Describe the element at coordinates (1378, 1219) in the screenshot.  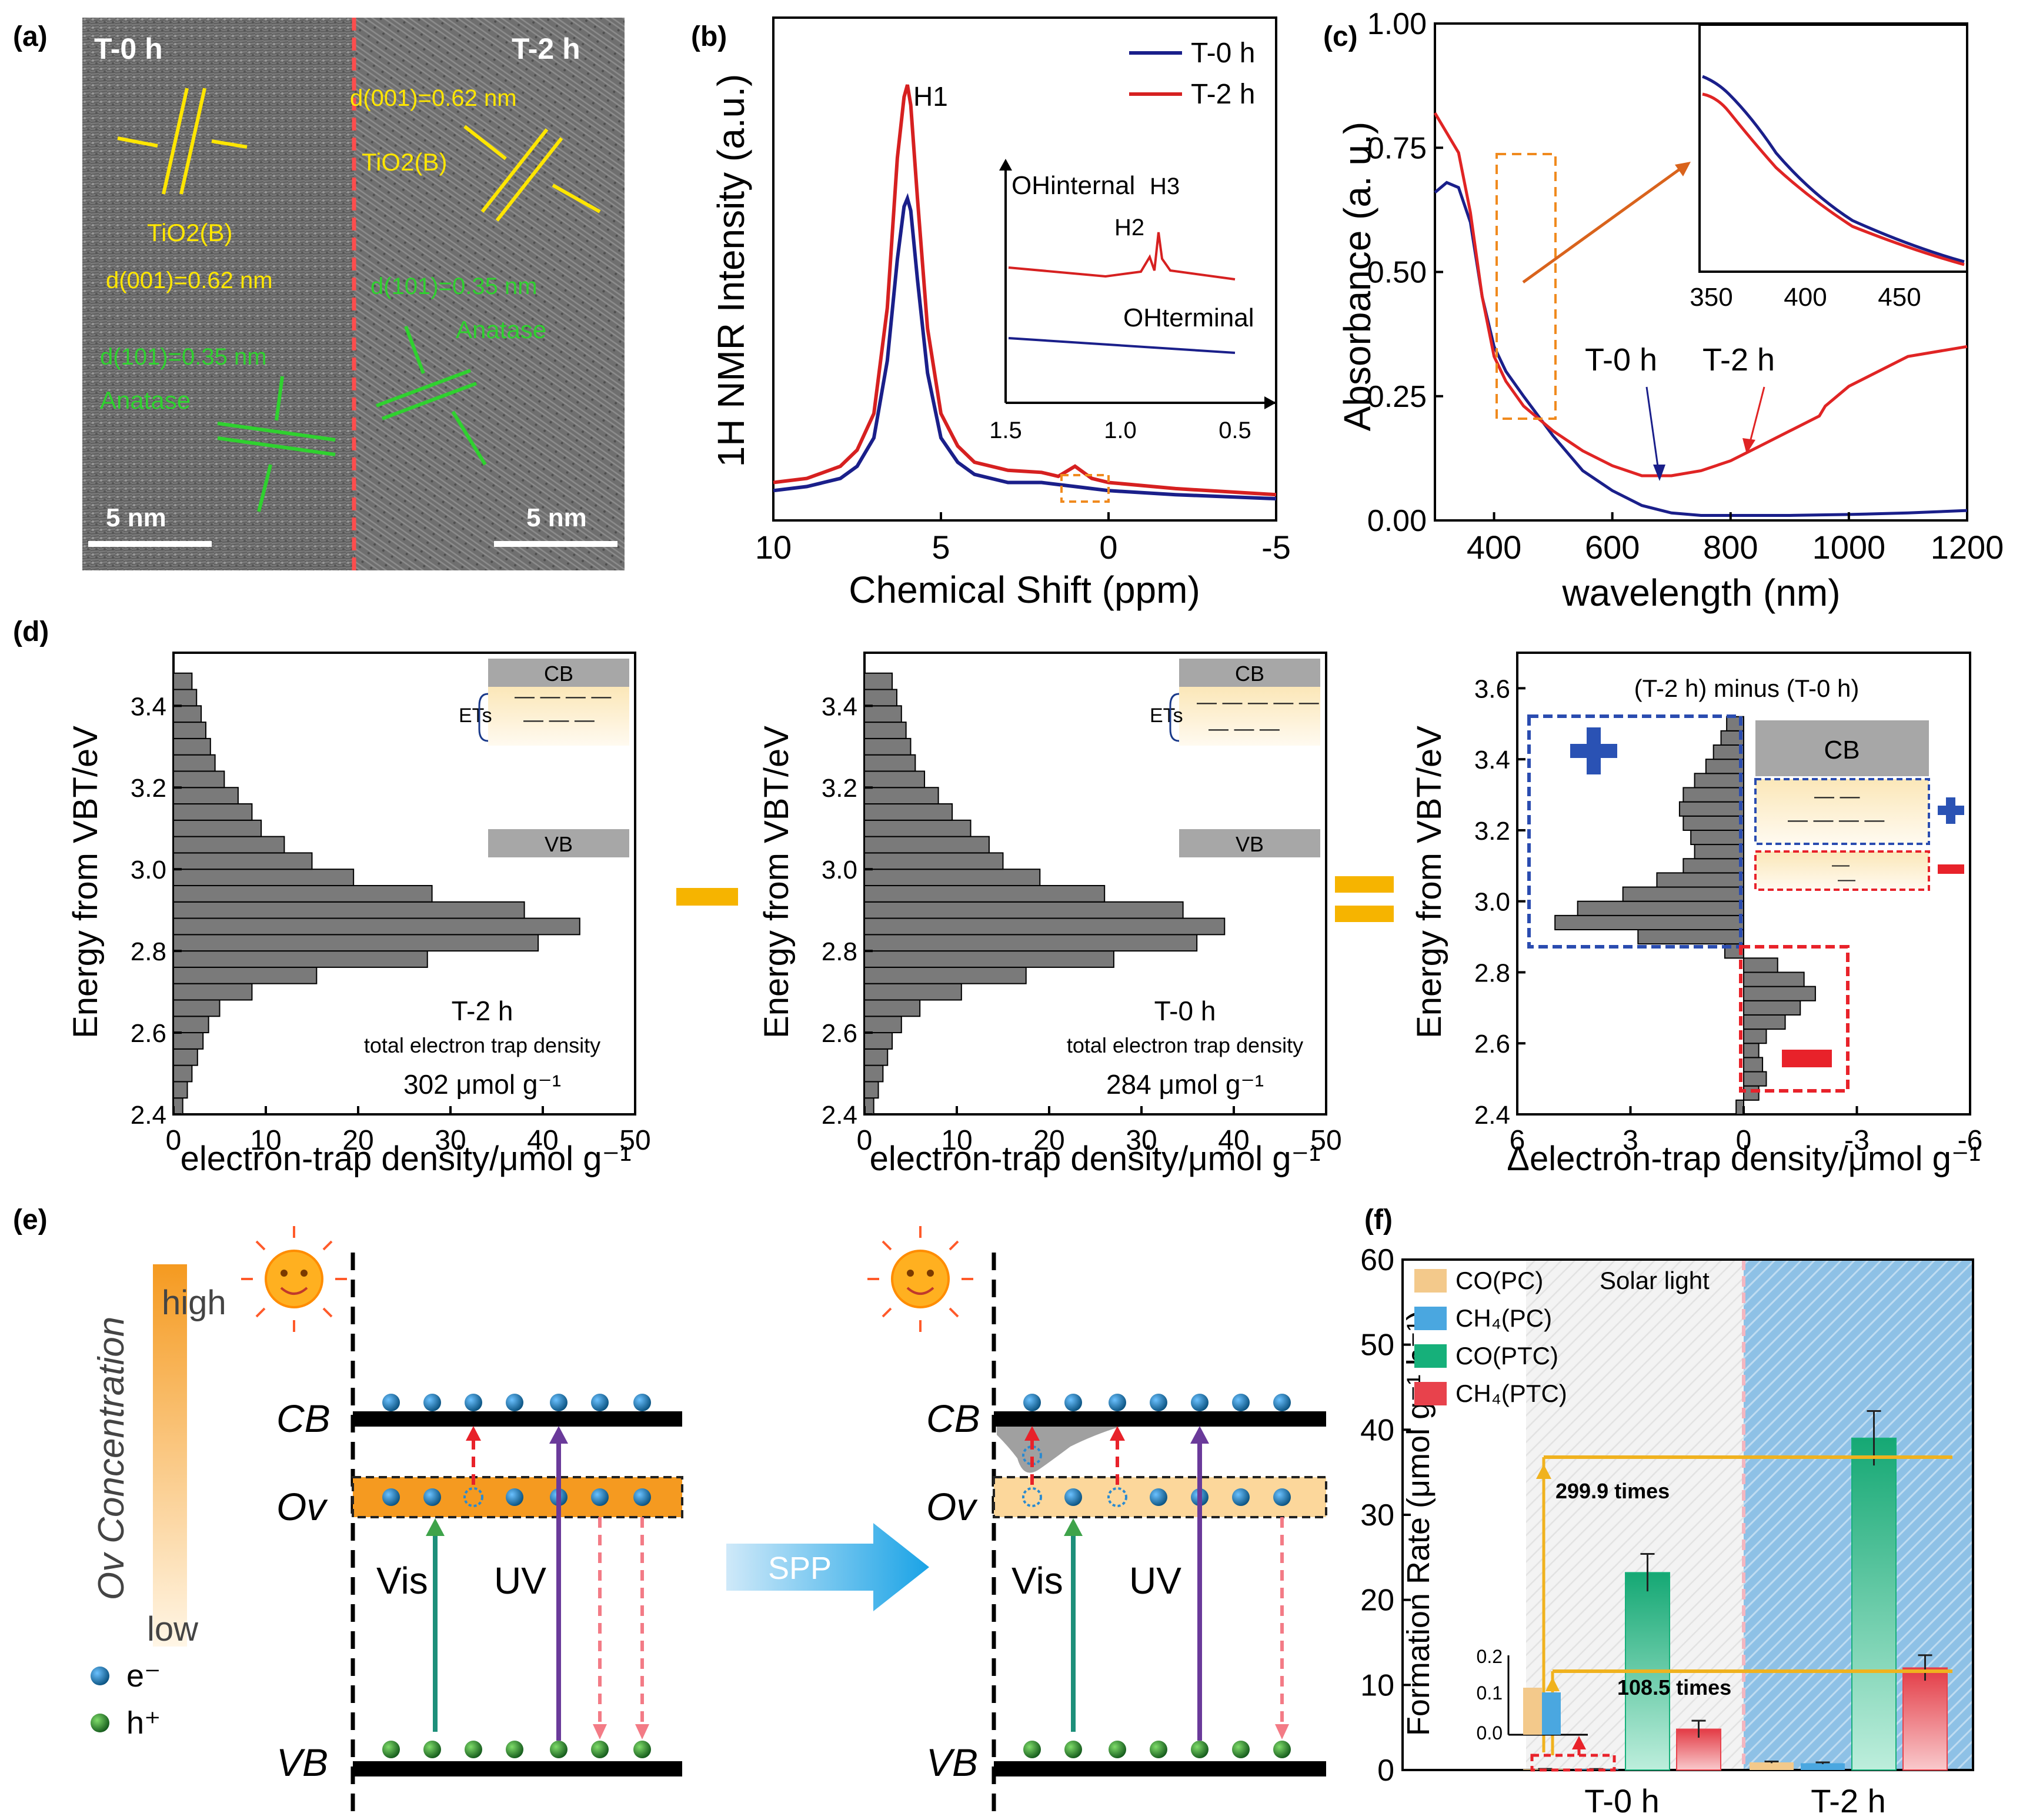
I see `panel-label-f: (f)` at that location.